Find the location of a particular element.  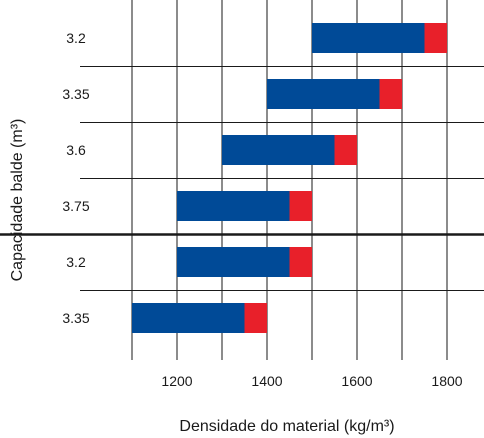

x-tick-label: 1800 is located at coordinates (446, 381).